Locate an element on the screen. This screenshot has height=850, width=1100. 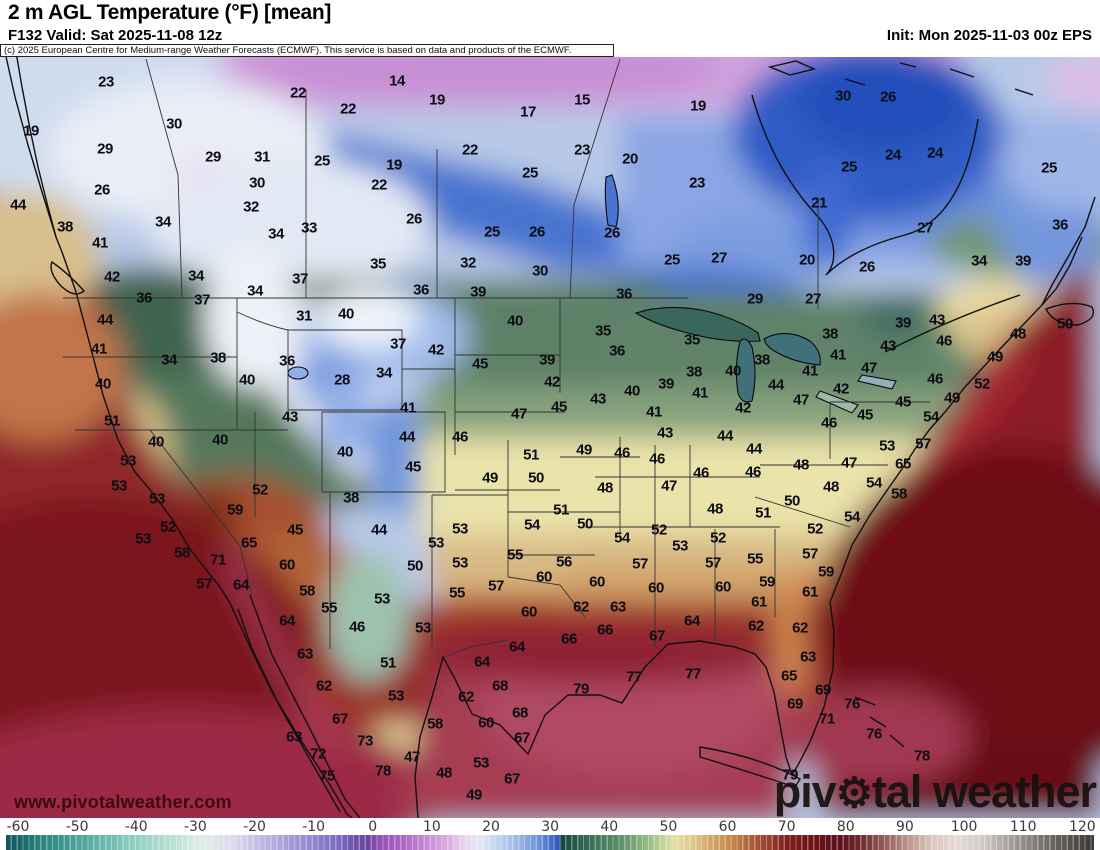
pivotal-weather-logo: piv⚙tal weather is located at coordinates (935, 792).